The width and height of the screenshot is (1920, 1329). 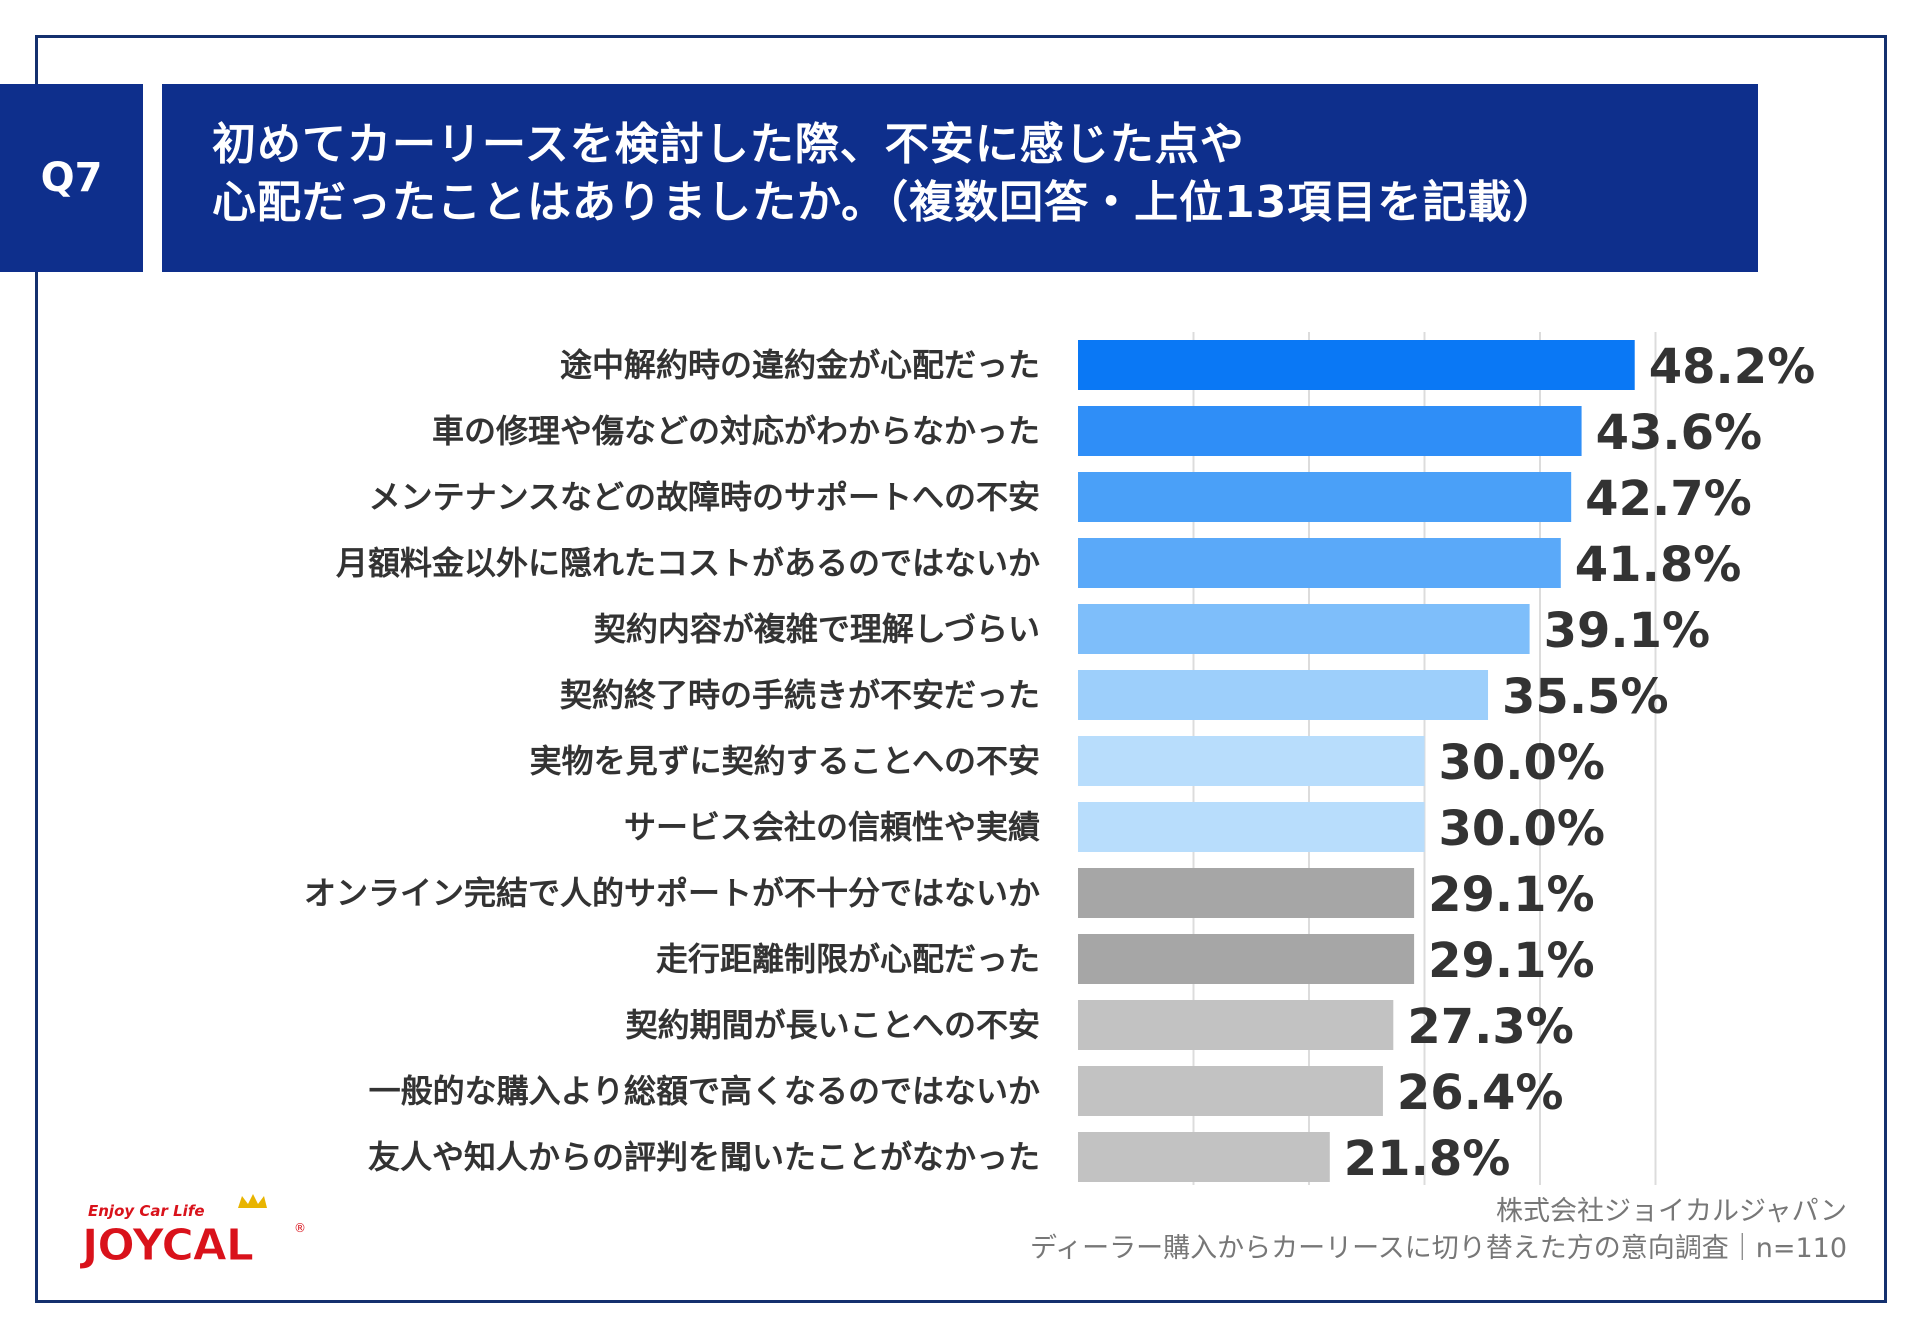 I want to click on category-label-7: 実物を見ずに契約することへの不安, so click(x=785, y=761).